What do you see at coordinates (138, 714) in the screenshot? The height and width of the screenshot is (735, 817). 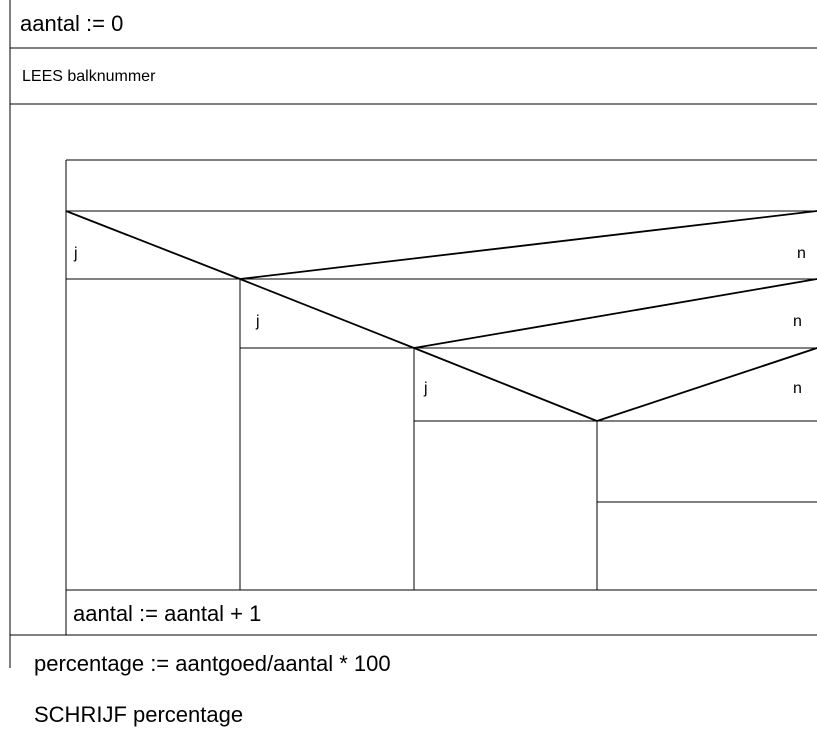 I see `statement: SCHRIJF percentage` at bounding box center [138, 714].